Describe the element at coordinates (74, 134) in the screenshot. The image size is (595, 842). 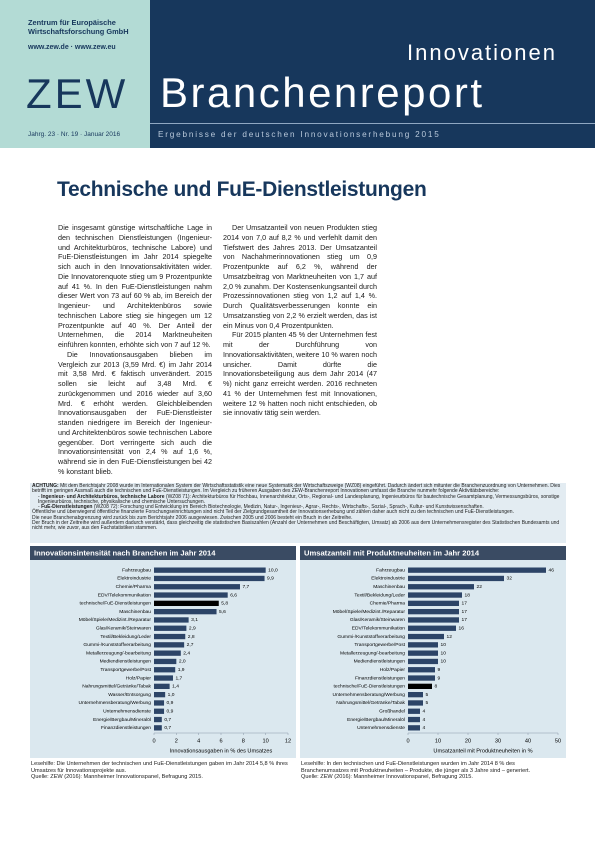
I see `issue-info: Jahrg. 23 · Nr. 19 · Januar 2016` at that location.